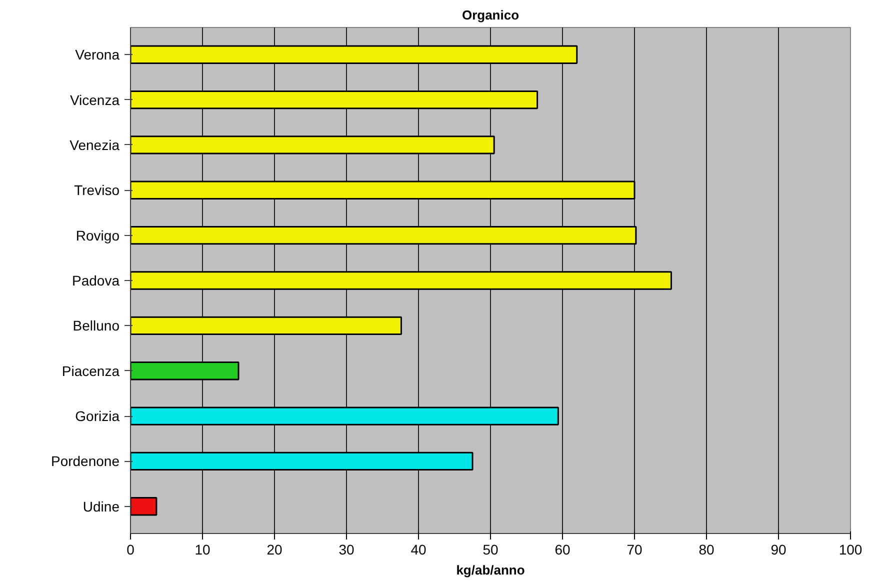 The width and height of the screenshot is (887, 586). What do you see at coordinates (562, 550) in the screenshot?
I see `x-tick-label: 60` at bounding box center [562, 550].